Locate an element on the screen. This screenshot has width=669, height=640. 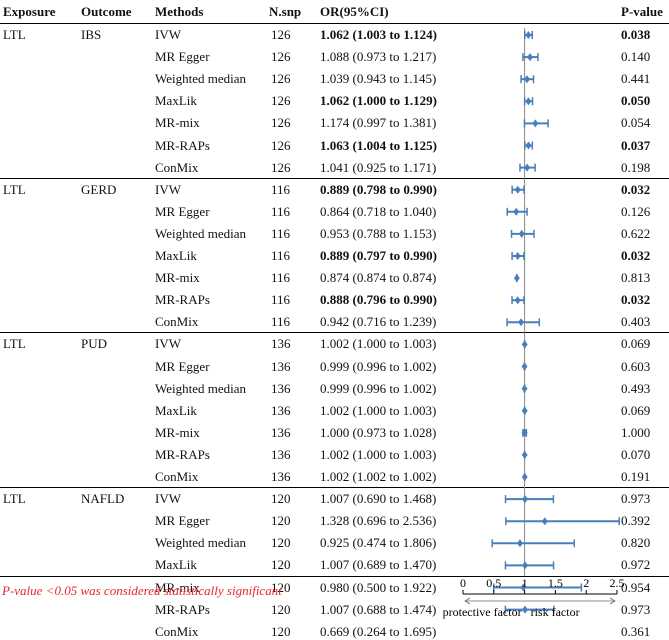
cell-pvalue: 0.820 is located at coordinates (636, 543).